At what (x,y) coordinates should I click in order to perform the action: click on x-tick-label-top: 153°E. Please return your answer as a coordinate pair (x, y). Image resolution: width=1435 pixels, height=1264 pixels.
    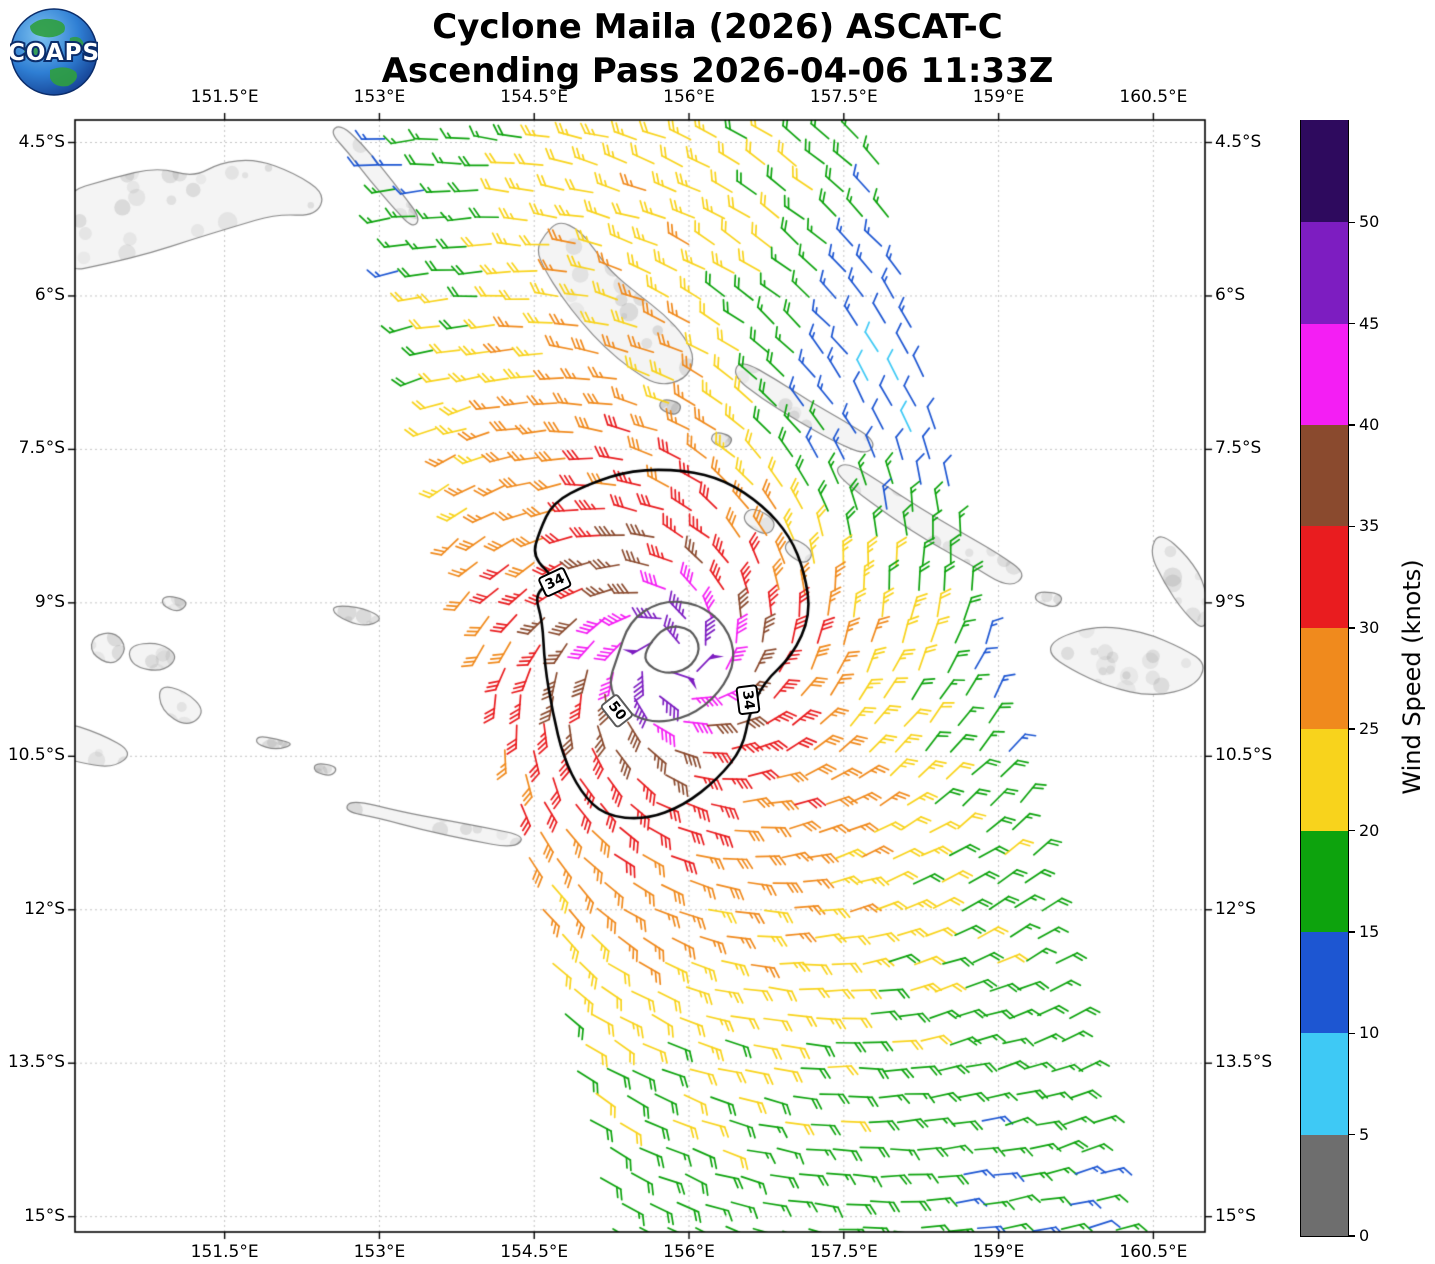
    Looking at the image, I should click on (379, 97).